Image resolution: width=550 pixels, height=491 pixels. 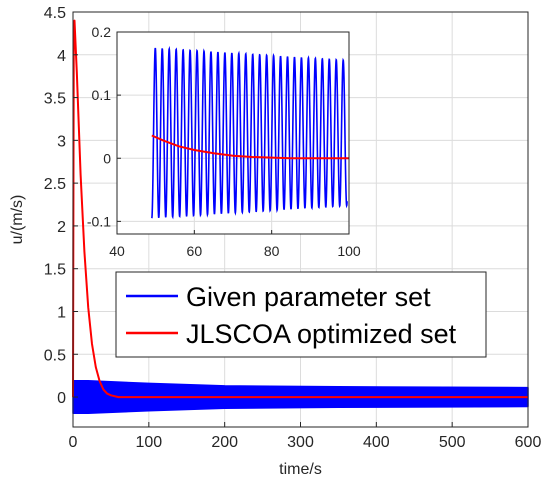 What do you see at coordinates (308, 297) in the screenshot?
I see `legend-label-given: Given parameter set` at bounding box center [308, 297].